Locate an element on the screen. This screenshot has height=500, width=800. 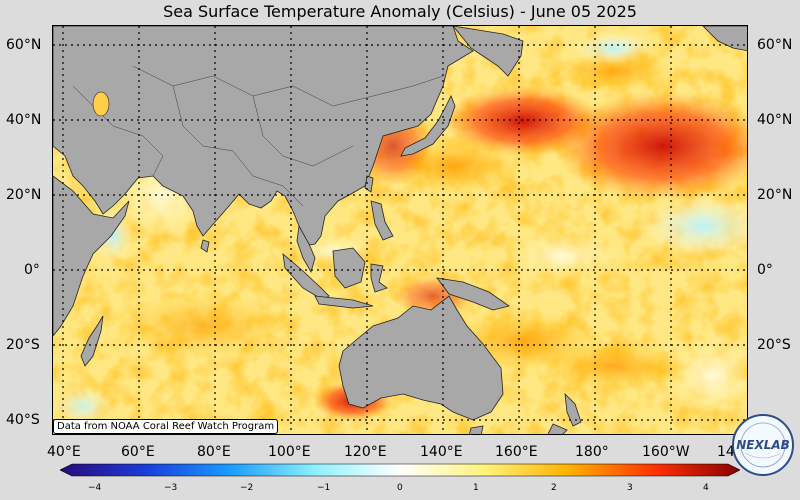
colorbar is located at coordinates (400, 470).